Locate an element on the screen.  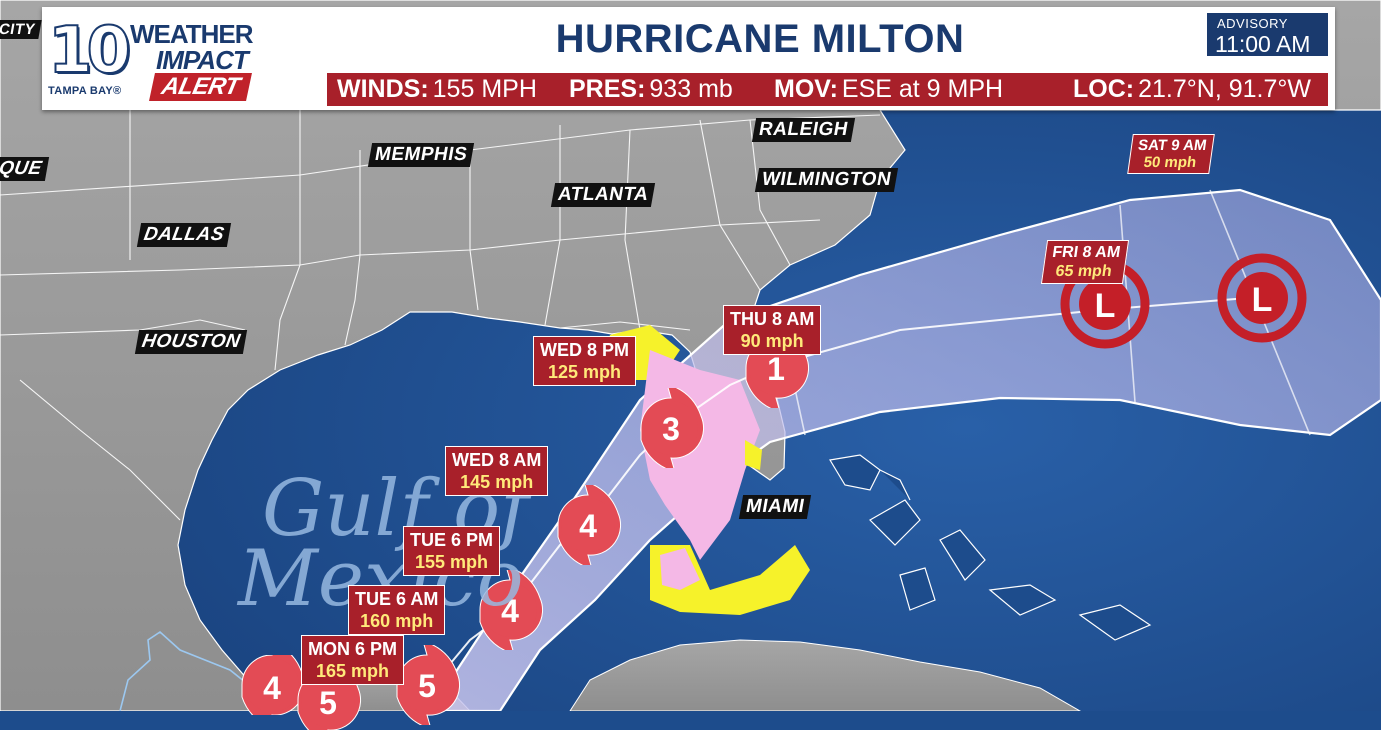
forecast-label-tue-6pm: TUE 6 PM 155 mph is located at coordinates (452, 551).